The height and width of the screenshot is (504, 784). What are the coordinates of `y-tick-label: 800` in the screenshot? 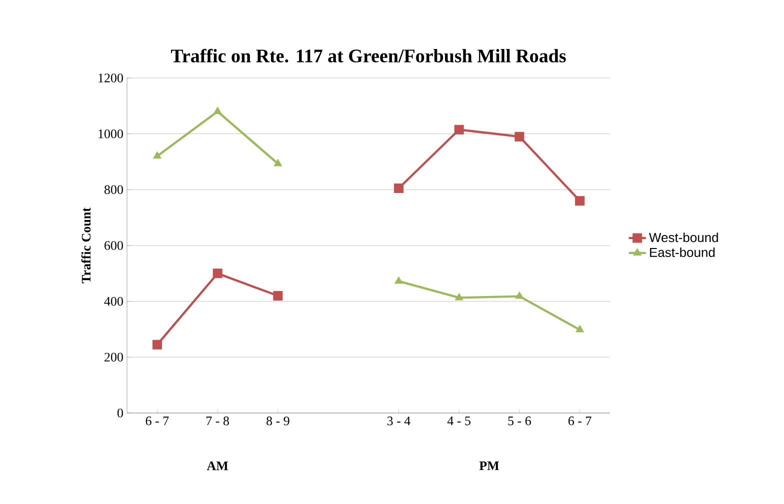 It's located at (113, 189).